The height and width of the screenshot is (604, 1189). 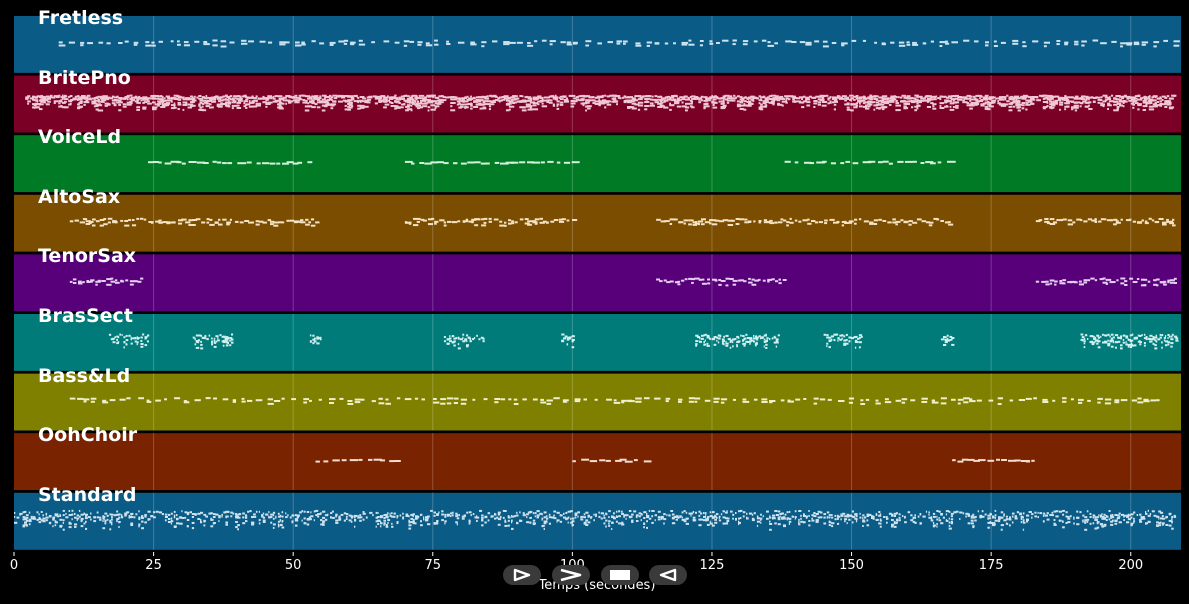 What do you see at coordinates (668, 575) in the screenshot?
I see `rewind-button` at bounding box center [668, 575].